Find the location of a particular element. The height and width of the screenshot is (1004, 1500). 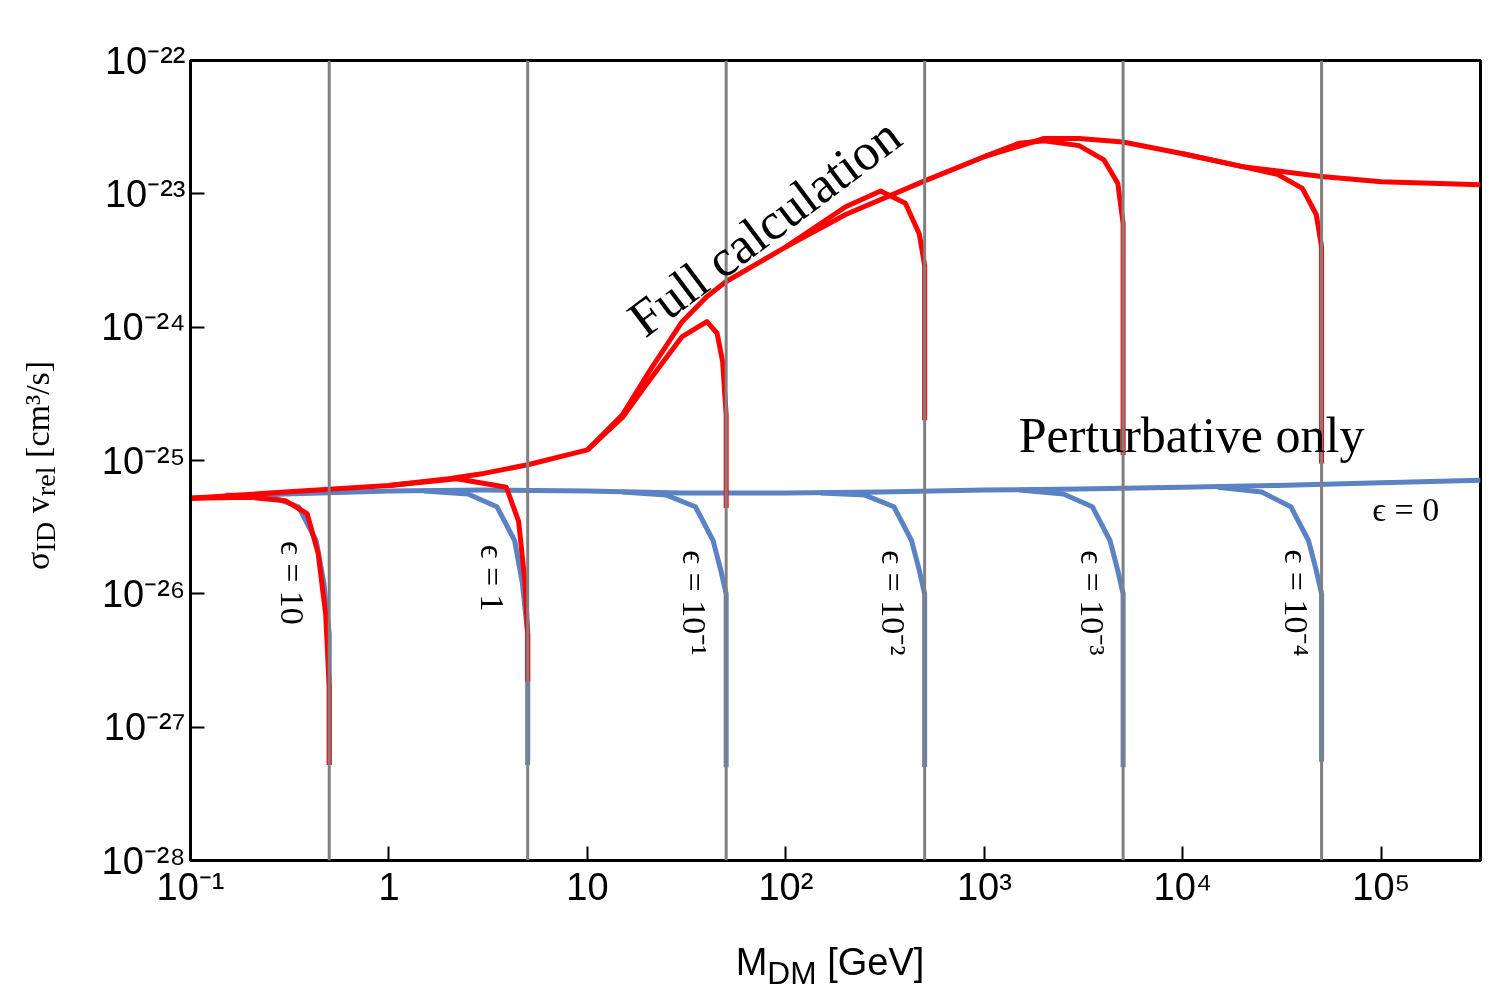

y-tick-label: 10⁻²⁶ is located at coordinates (143, 593).